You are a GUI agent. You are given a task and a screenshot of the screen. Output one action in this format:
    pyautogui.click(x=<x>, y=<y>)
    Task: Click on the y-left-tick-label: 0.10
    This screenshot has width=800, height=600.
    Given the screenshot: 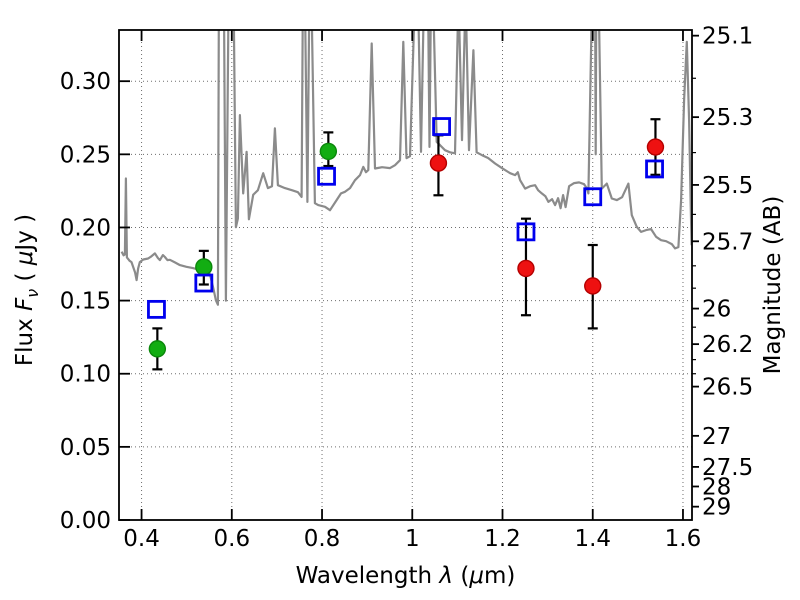 What is the action you would take?
    pyautogui.click(x=85, y=375)
    